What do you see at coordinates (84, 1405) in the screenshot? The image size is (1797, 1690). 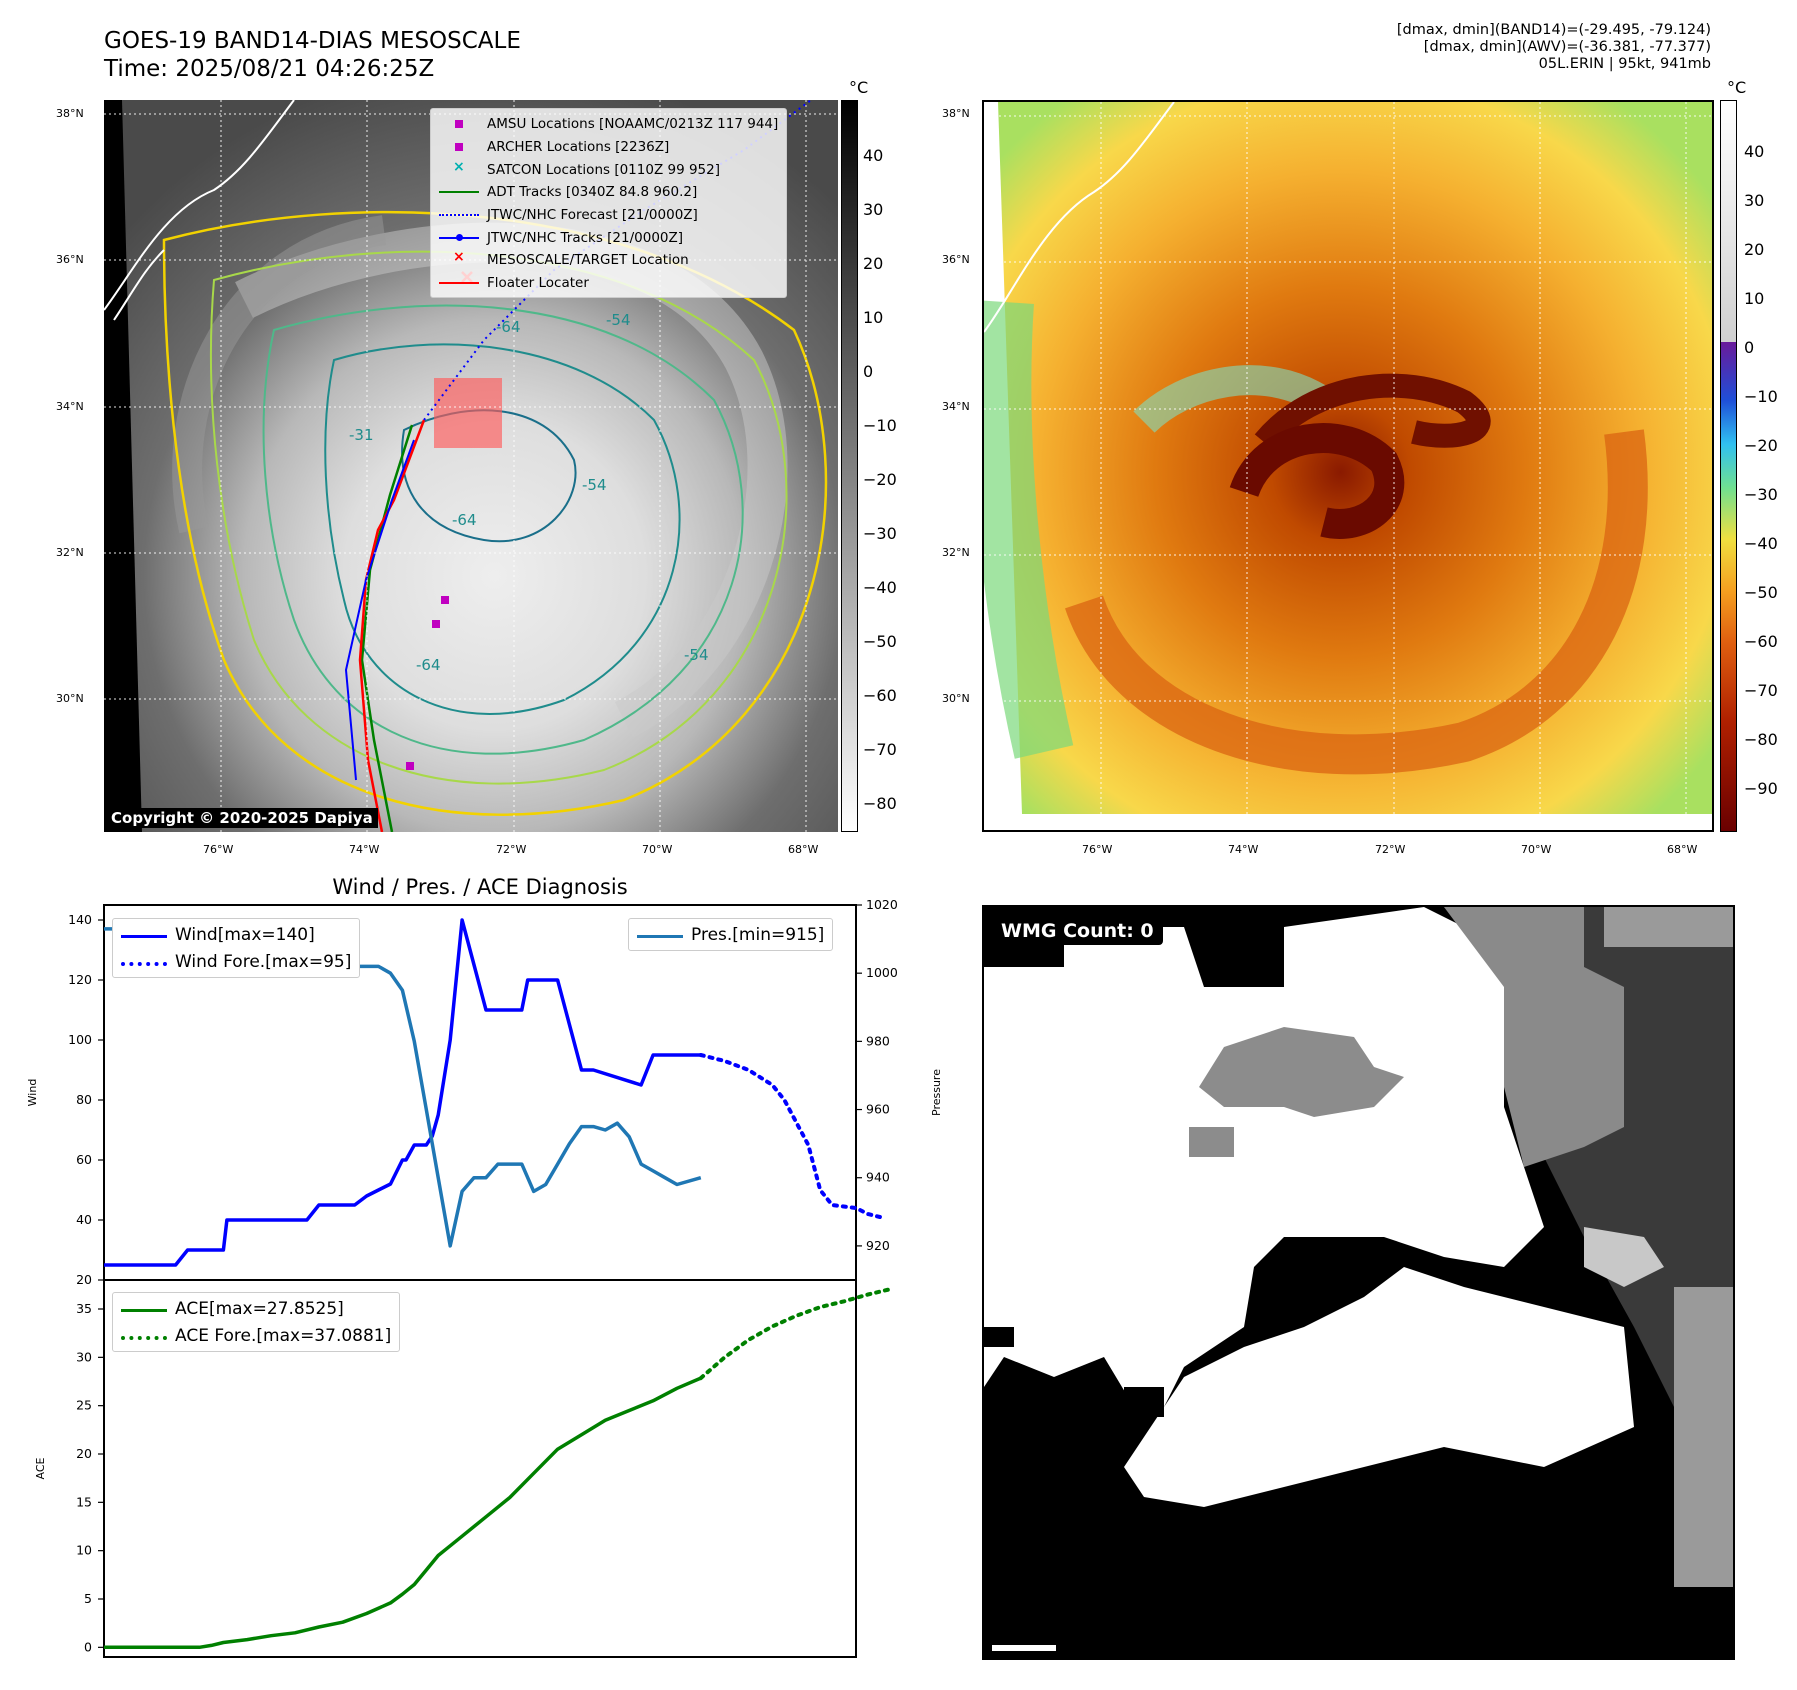 I see `ace-axis-tick-label: 25` at bounding box center [84, 1405].